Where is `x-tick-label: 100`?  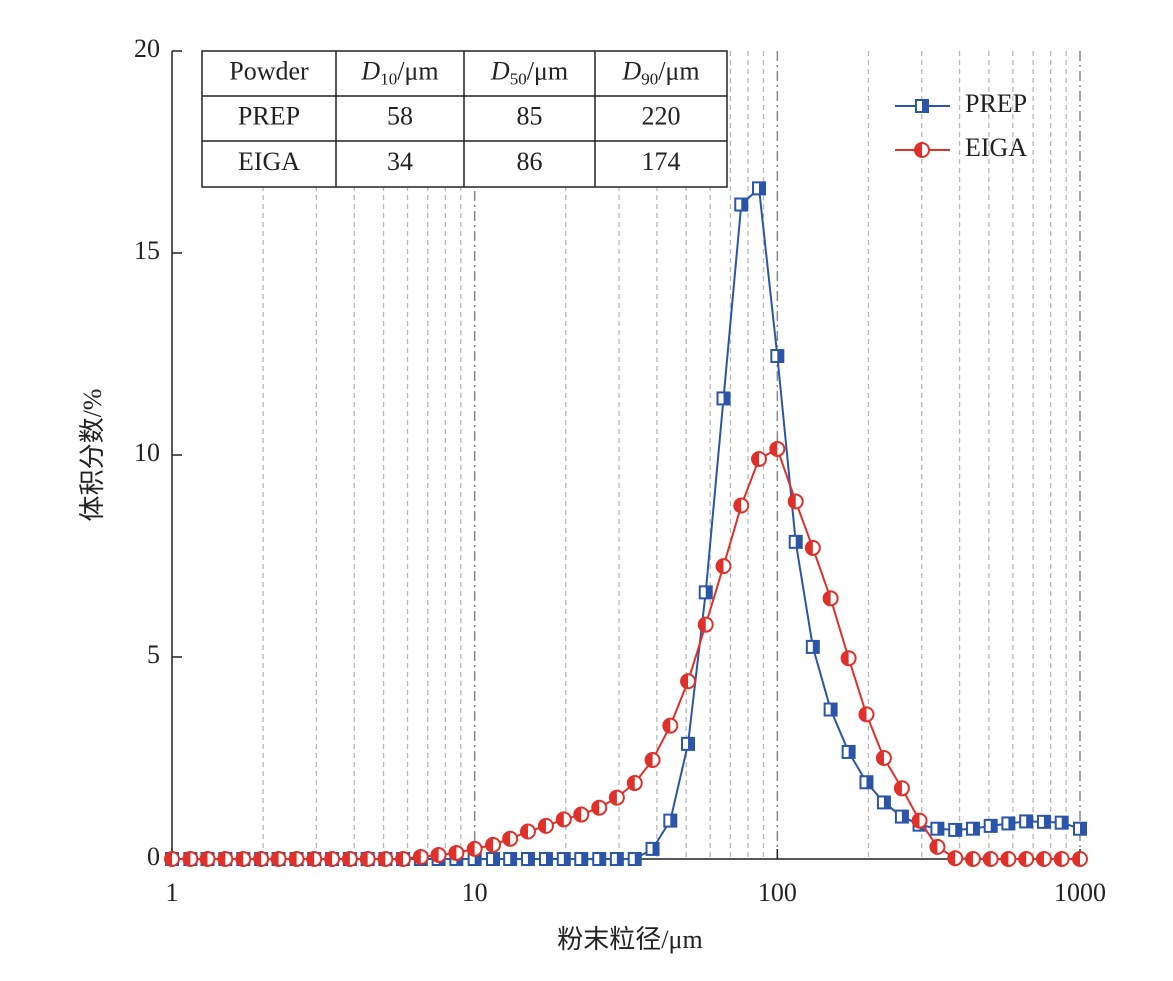
x-tick-label: 100 is located at coordinates (777, 892).